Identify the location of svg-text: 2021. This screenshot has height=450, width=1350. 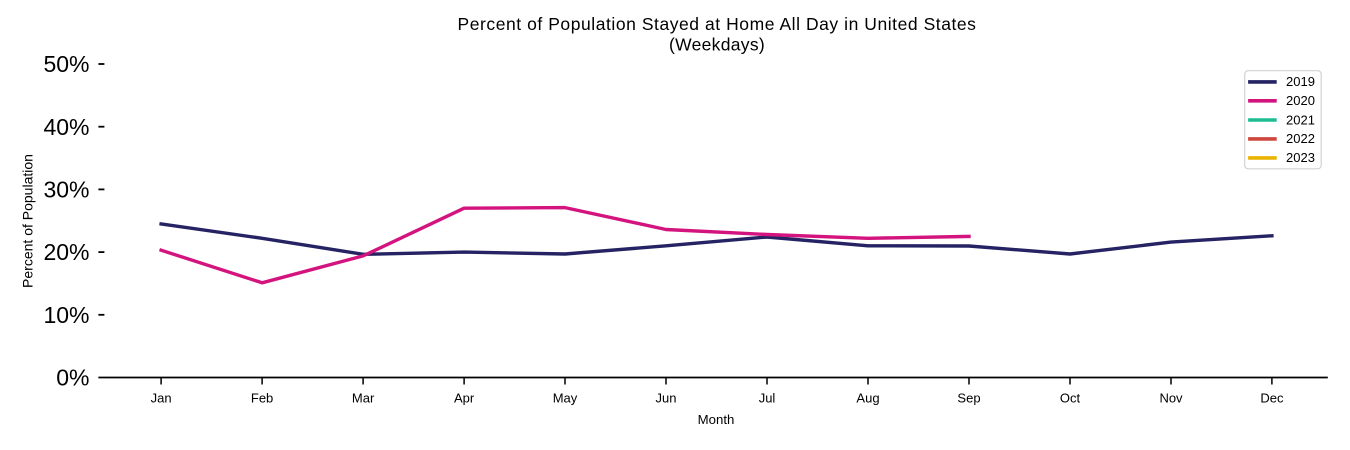
(1300, 119).